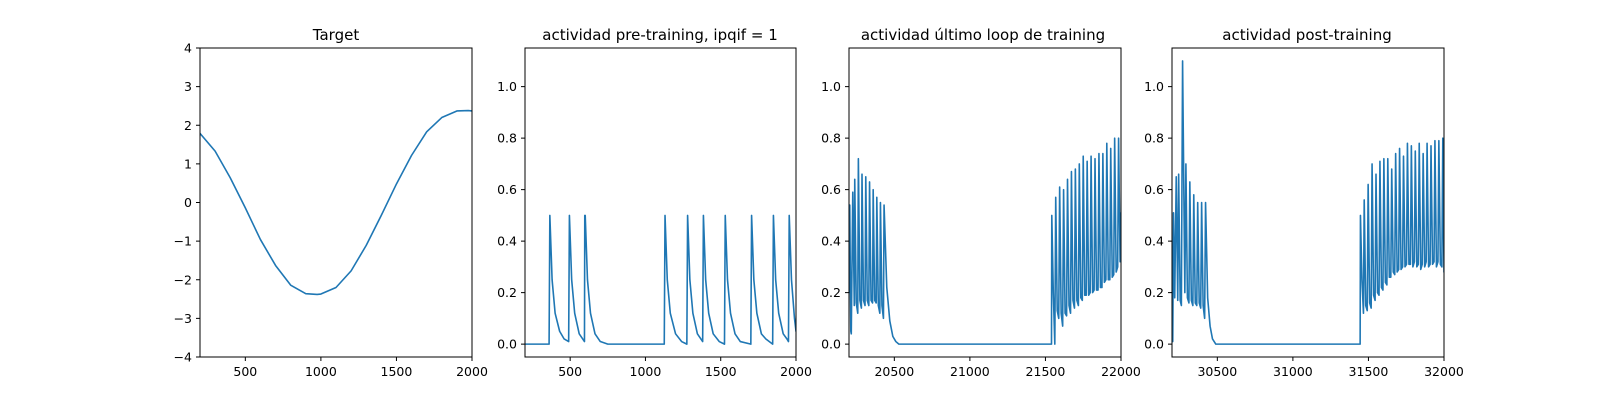  I want to click on x-tick-label: 30500, so click(1217, 371).